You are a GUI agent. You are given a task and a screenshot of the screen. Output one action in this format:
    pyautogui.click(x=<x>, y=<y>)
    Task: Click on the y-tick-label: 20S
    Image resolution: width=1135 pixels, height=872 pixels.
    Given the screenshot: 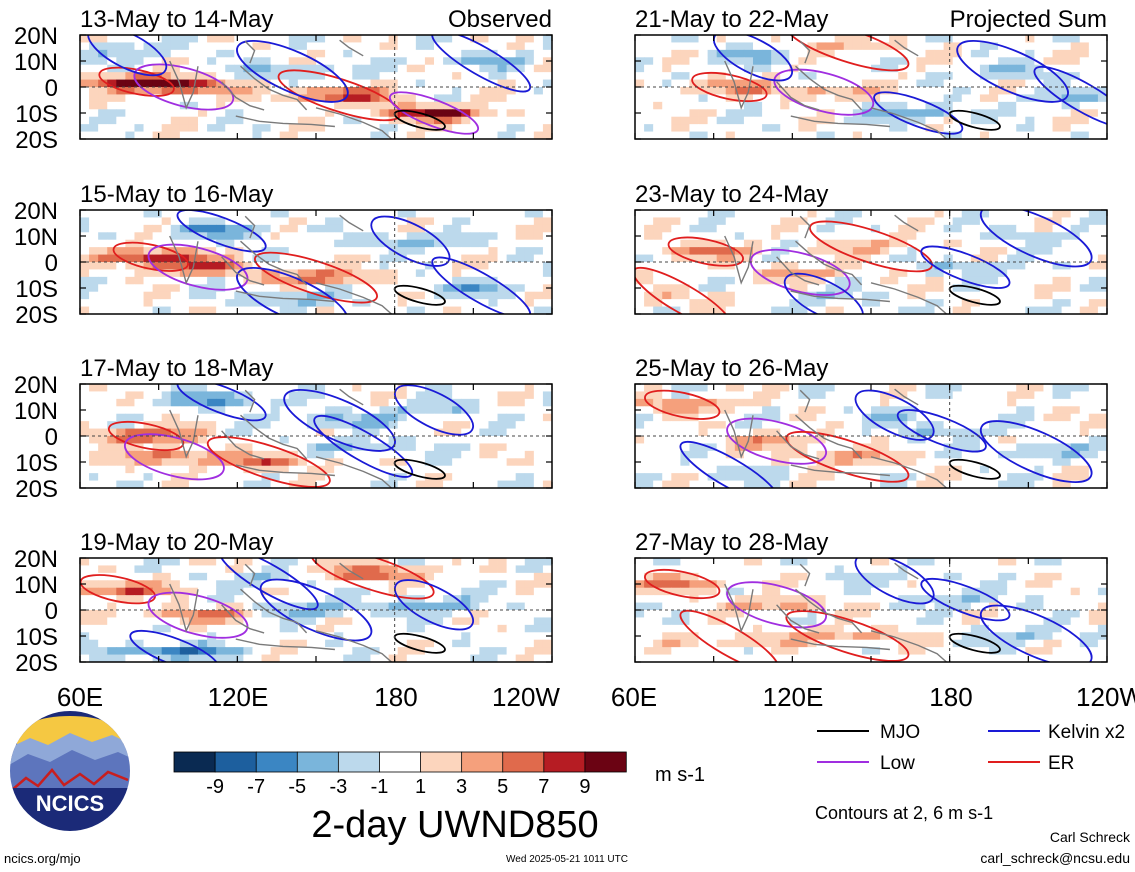 What is the action you would take?
    pyautogui.click(x=36, y=315)
    